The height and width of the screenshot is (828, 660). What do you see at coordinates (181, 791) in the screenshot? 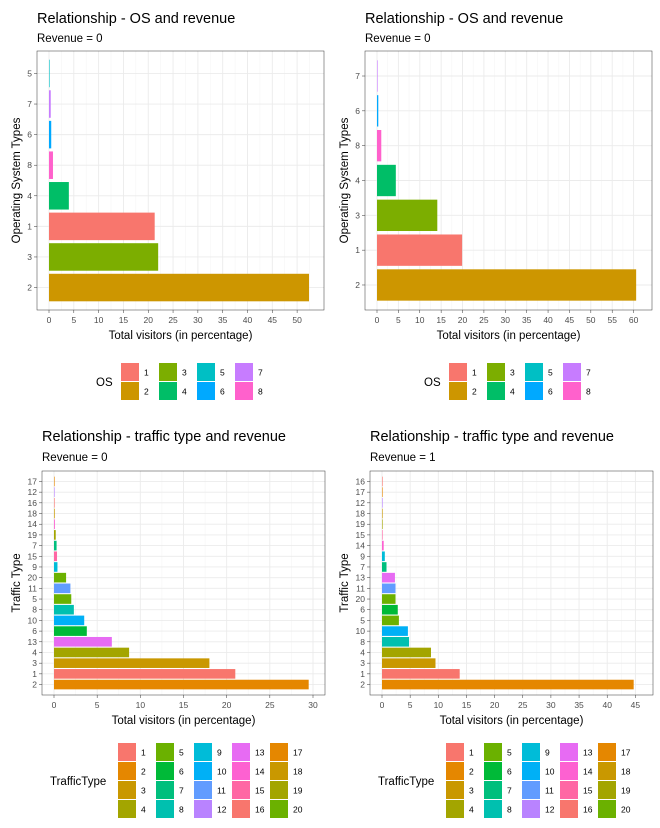
I see `legend-label: 7` at bounding box center [181, 791].